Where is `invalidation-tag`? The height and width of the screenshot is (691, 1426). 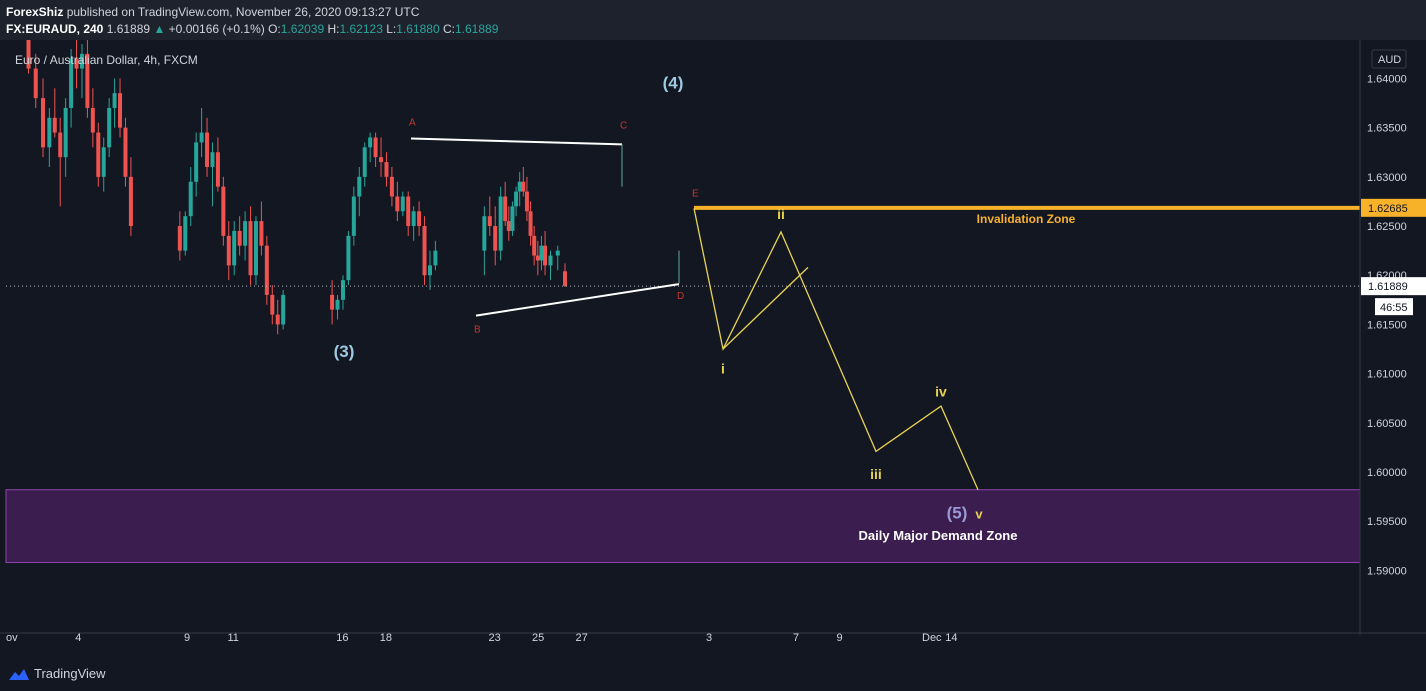
invalidation-tag is located at coordinates (1393, 207).